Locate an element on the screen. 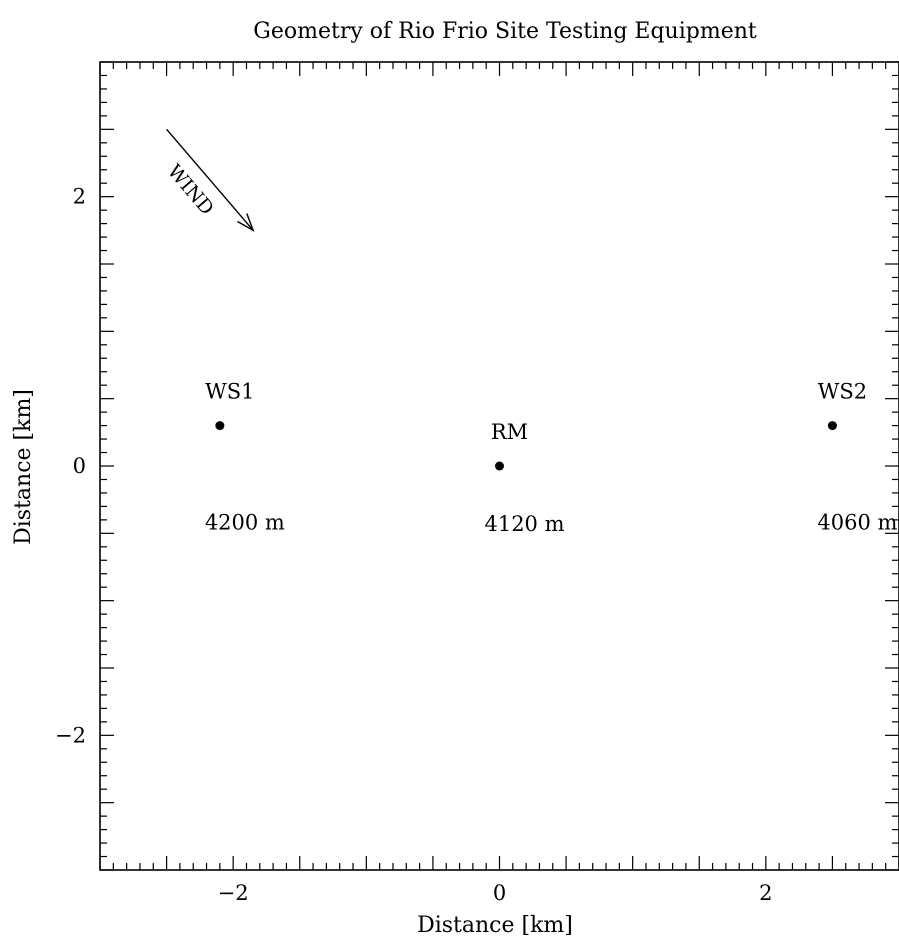 Image resolution: width=899 pixels, height=945 pixels. wind-arrow-head is located at coordinates (246, 222).